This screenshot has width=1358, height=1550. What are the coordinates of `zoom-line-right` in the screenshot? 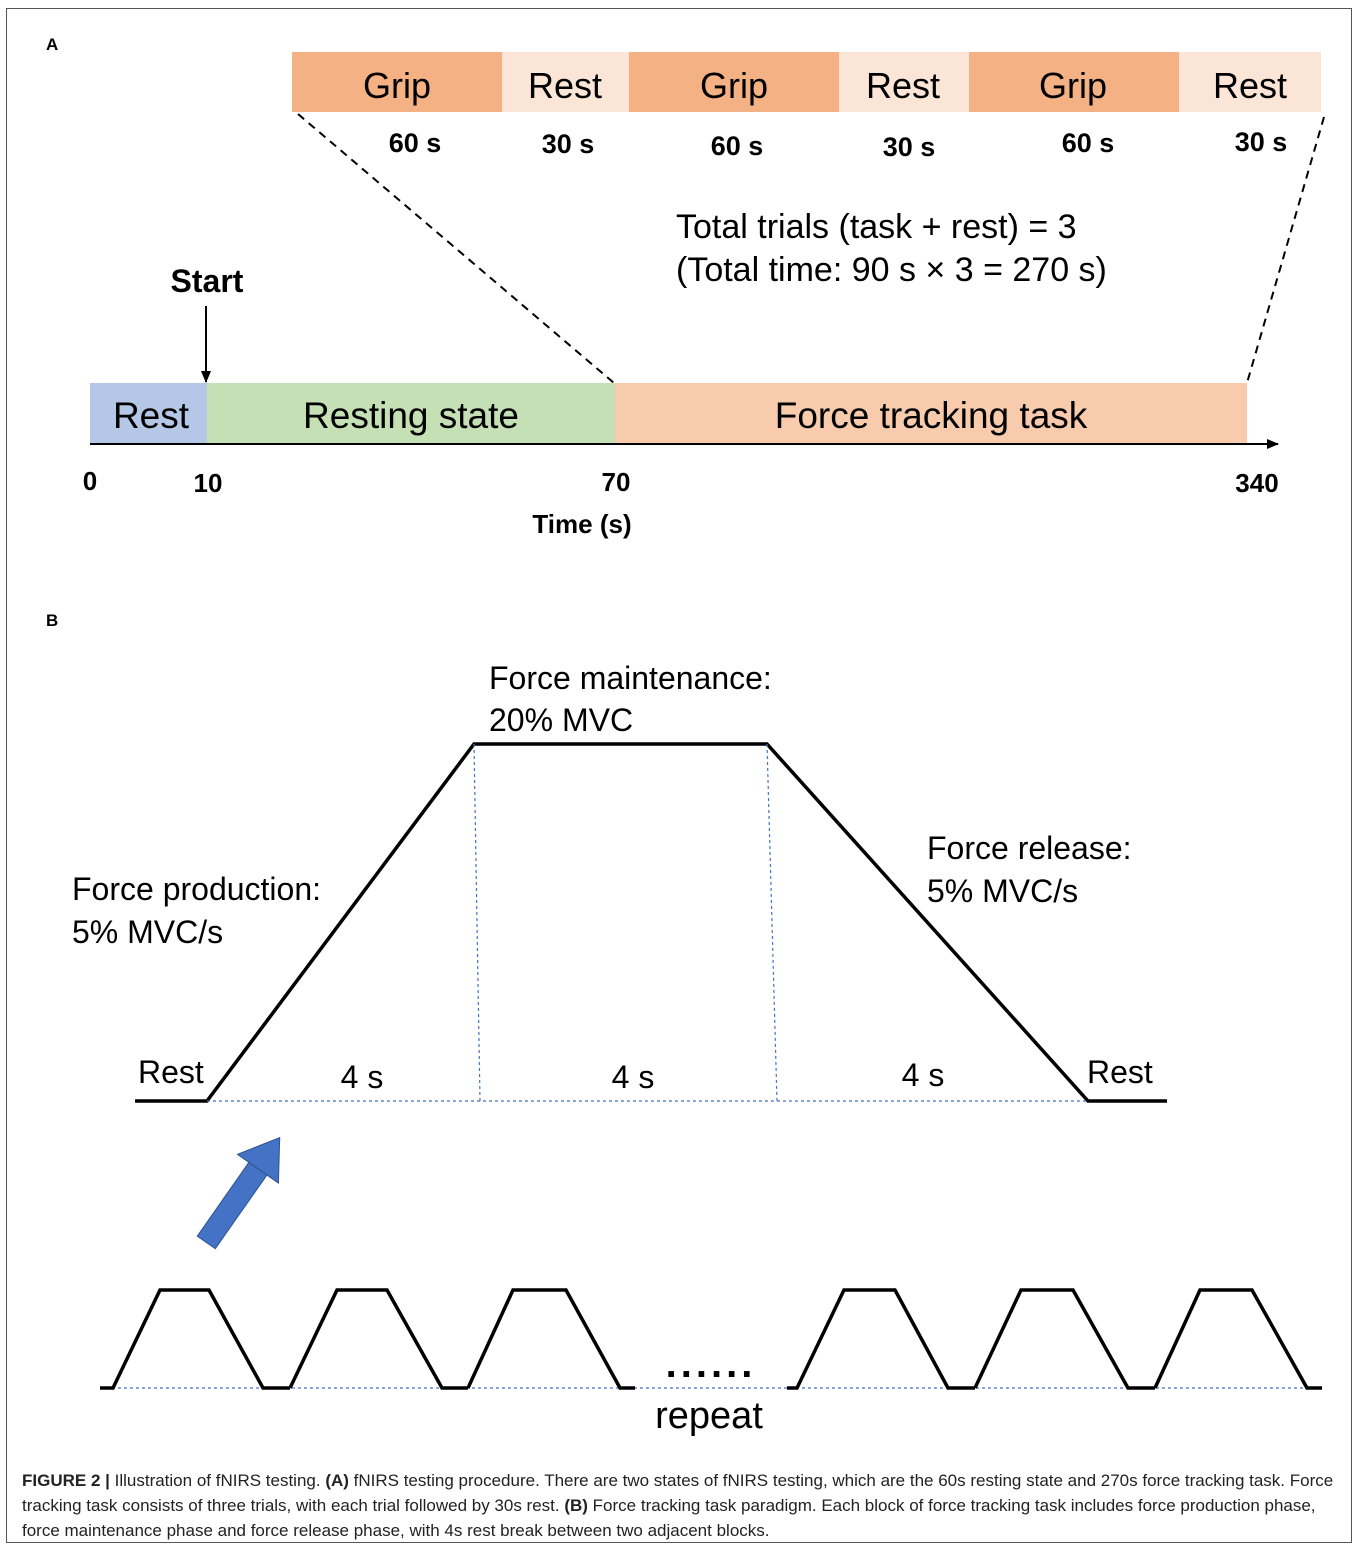 It's located at (1285, 250).